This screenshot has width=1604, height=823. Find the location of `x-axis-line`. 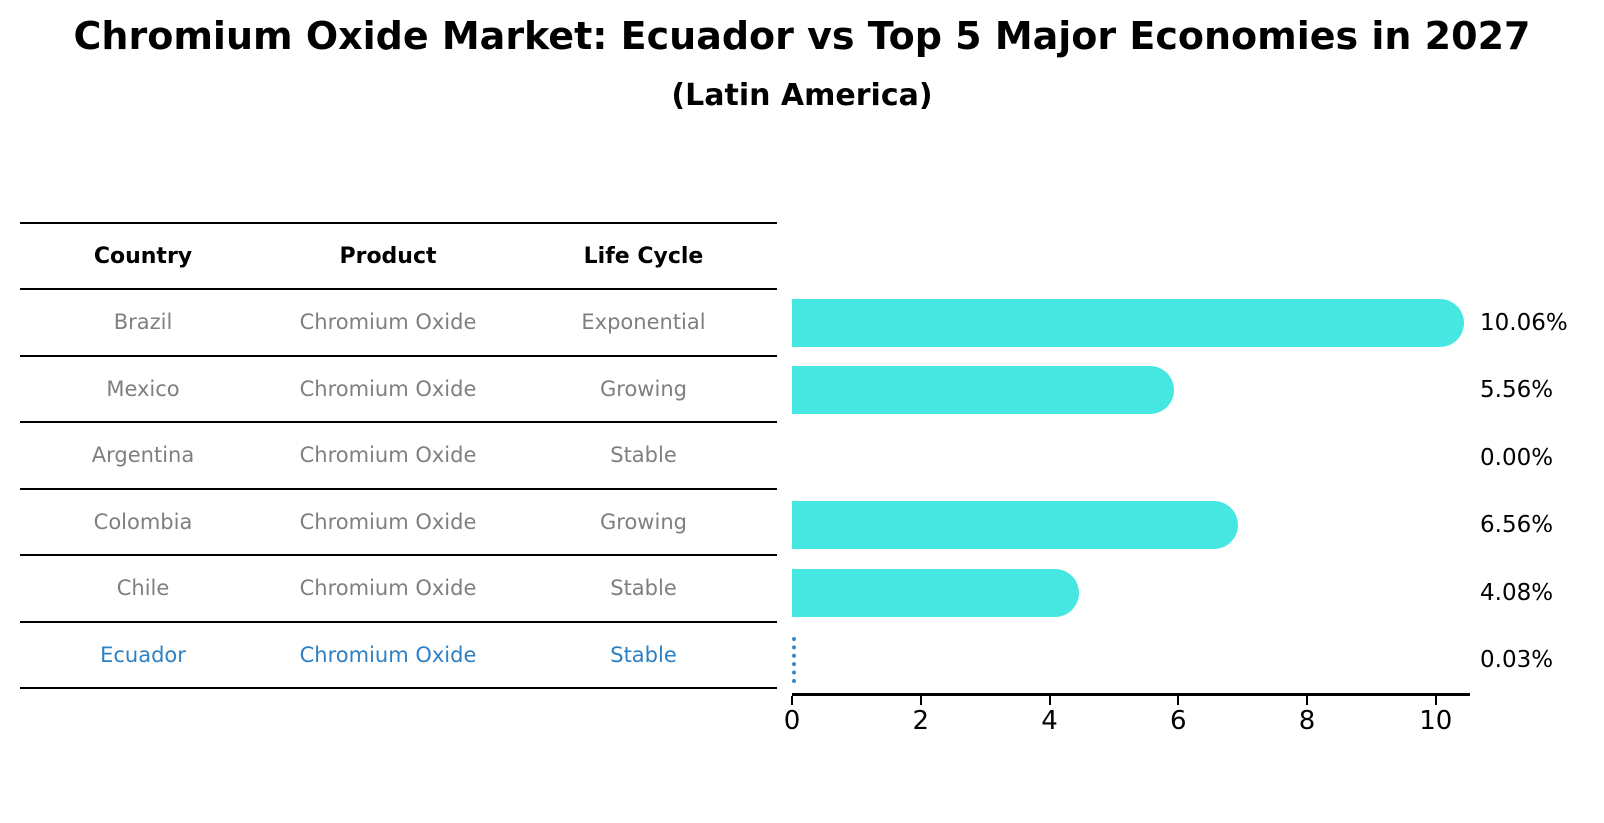

x-axis-line is located at coordinates (1131, 694).